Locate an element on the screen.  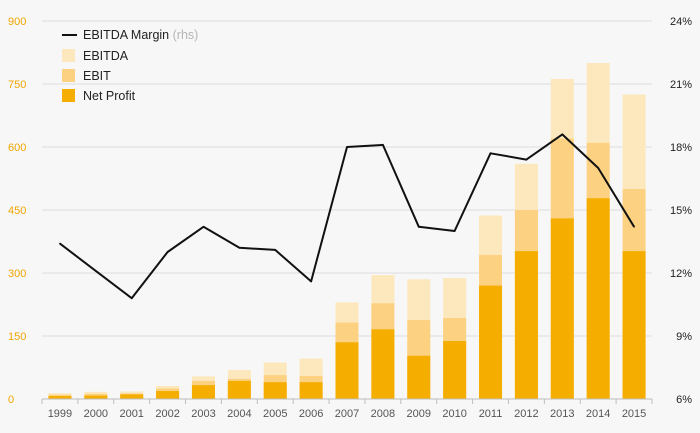
right-tick-label: 6% is located at coordinates (684, 400).